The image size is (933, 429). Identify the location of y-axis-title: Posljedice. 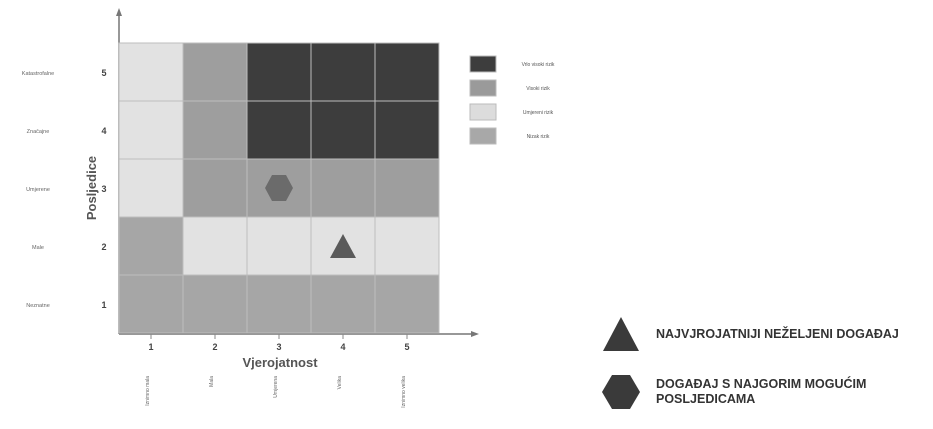
(91, 188).